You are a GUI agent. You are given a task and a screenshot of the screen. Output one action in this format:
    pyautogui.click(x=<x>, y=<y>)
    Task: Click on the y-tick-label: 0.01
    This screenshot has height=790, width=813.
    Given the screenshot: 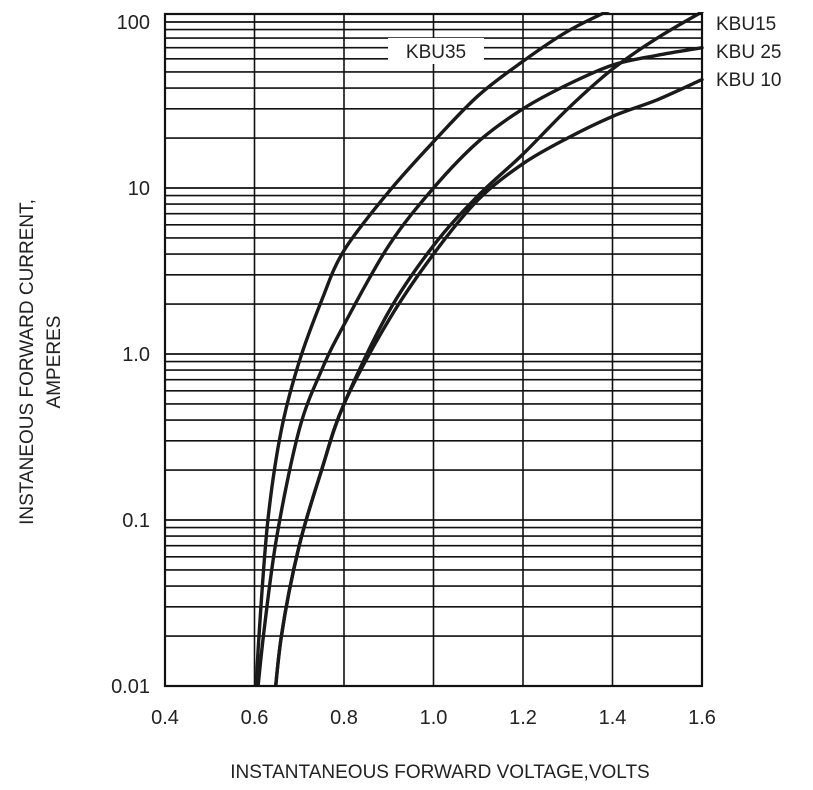 What is the action you would take?
    pyautogui.click(x=130, y=687)
    